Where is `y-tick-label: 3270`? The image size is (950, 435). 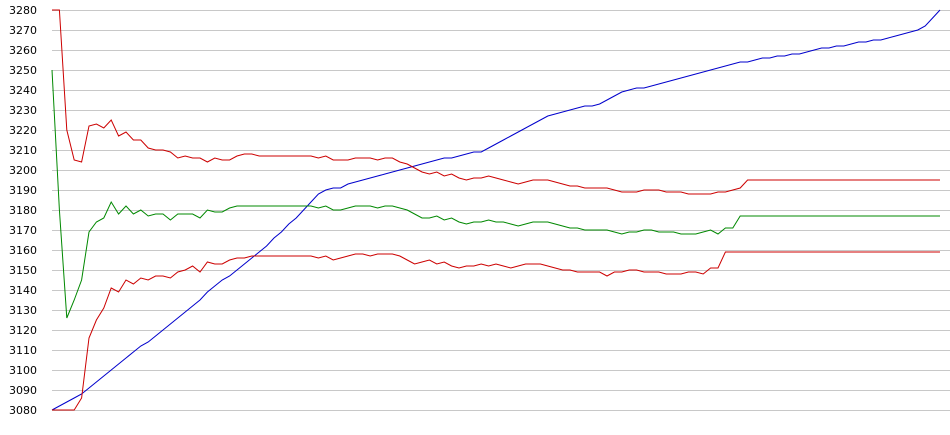
y-tick-label: 3270 is located at coordinates (23, 30).